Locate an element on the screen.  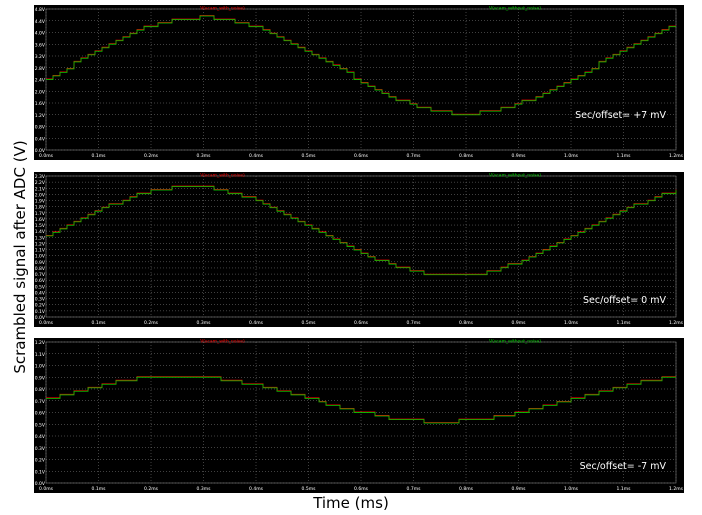
y-tick-label: 0.9V is located at coordinates (40, 263).